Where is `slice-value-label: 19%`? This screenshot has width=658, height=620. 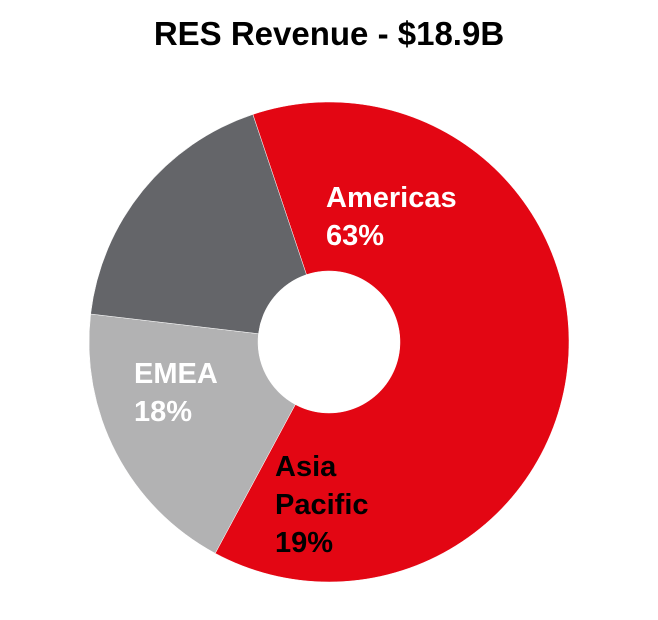
slice-value-label: 19% is located at coordinates (304, 543).